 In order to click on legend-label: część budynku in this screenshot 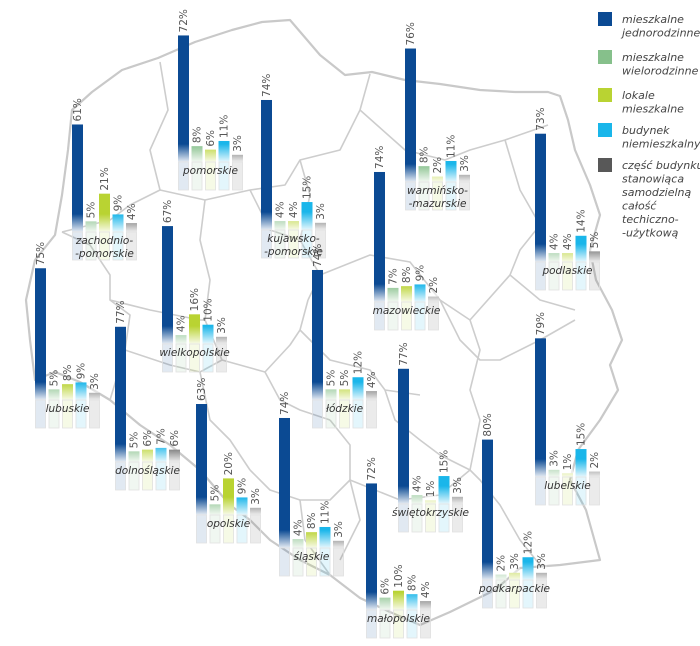, I will do `click(661, 165)`.